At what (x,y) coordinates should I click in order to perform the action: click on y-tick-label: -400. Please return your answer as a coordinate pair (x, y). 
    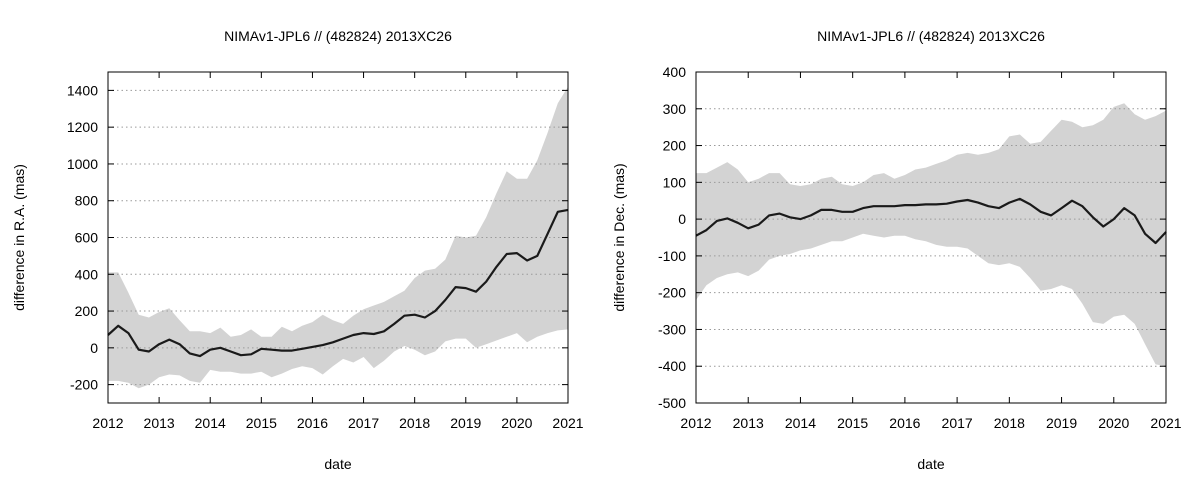
    Looking at the image, I should click on (672, 366).